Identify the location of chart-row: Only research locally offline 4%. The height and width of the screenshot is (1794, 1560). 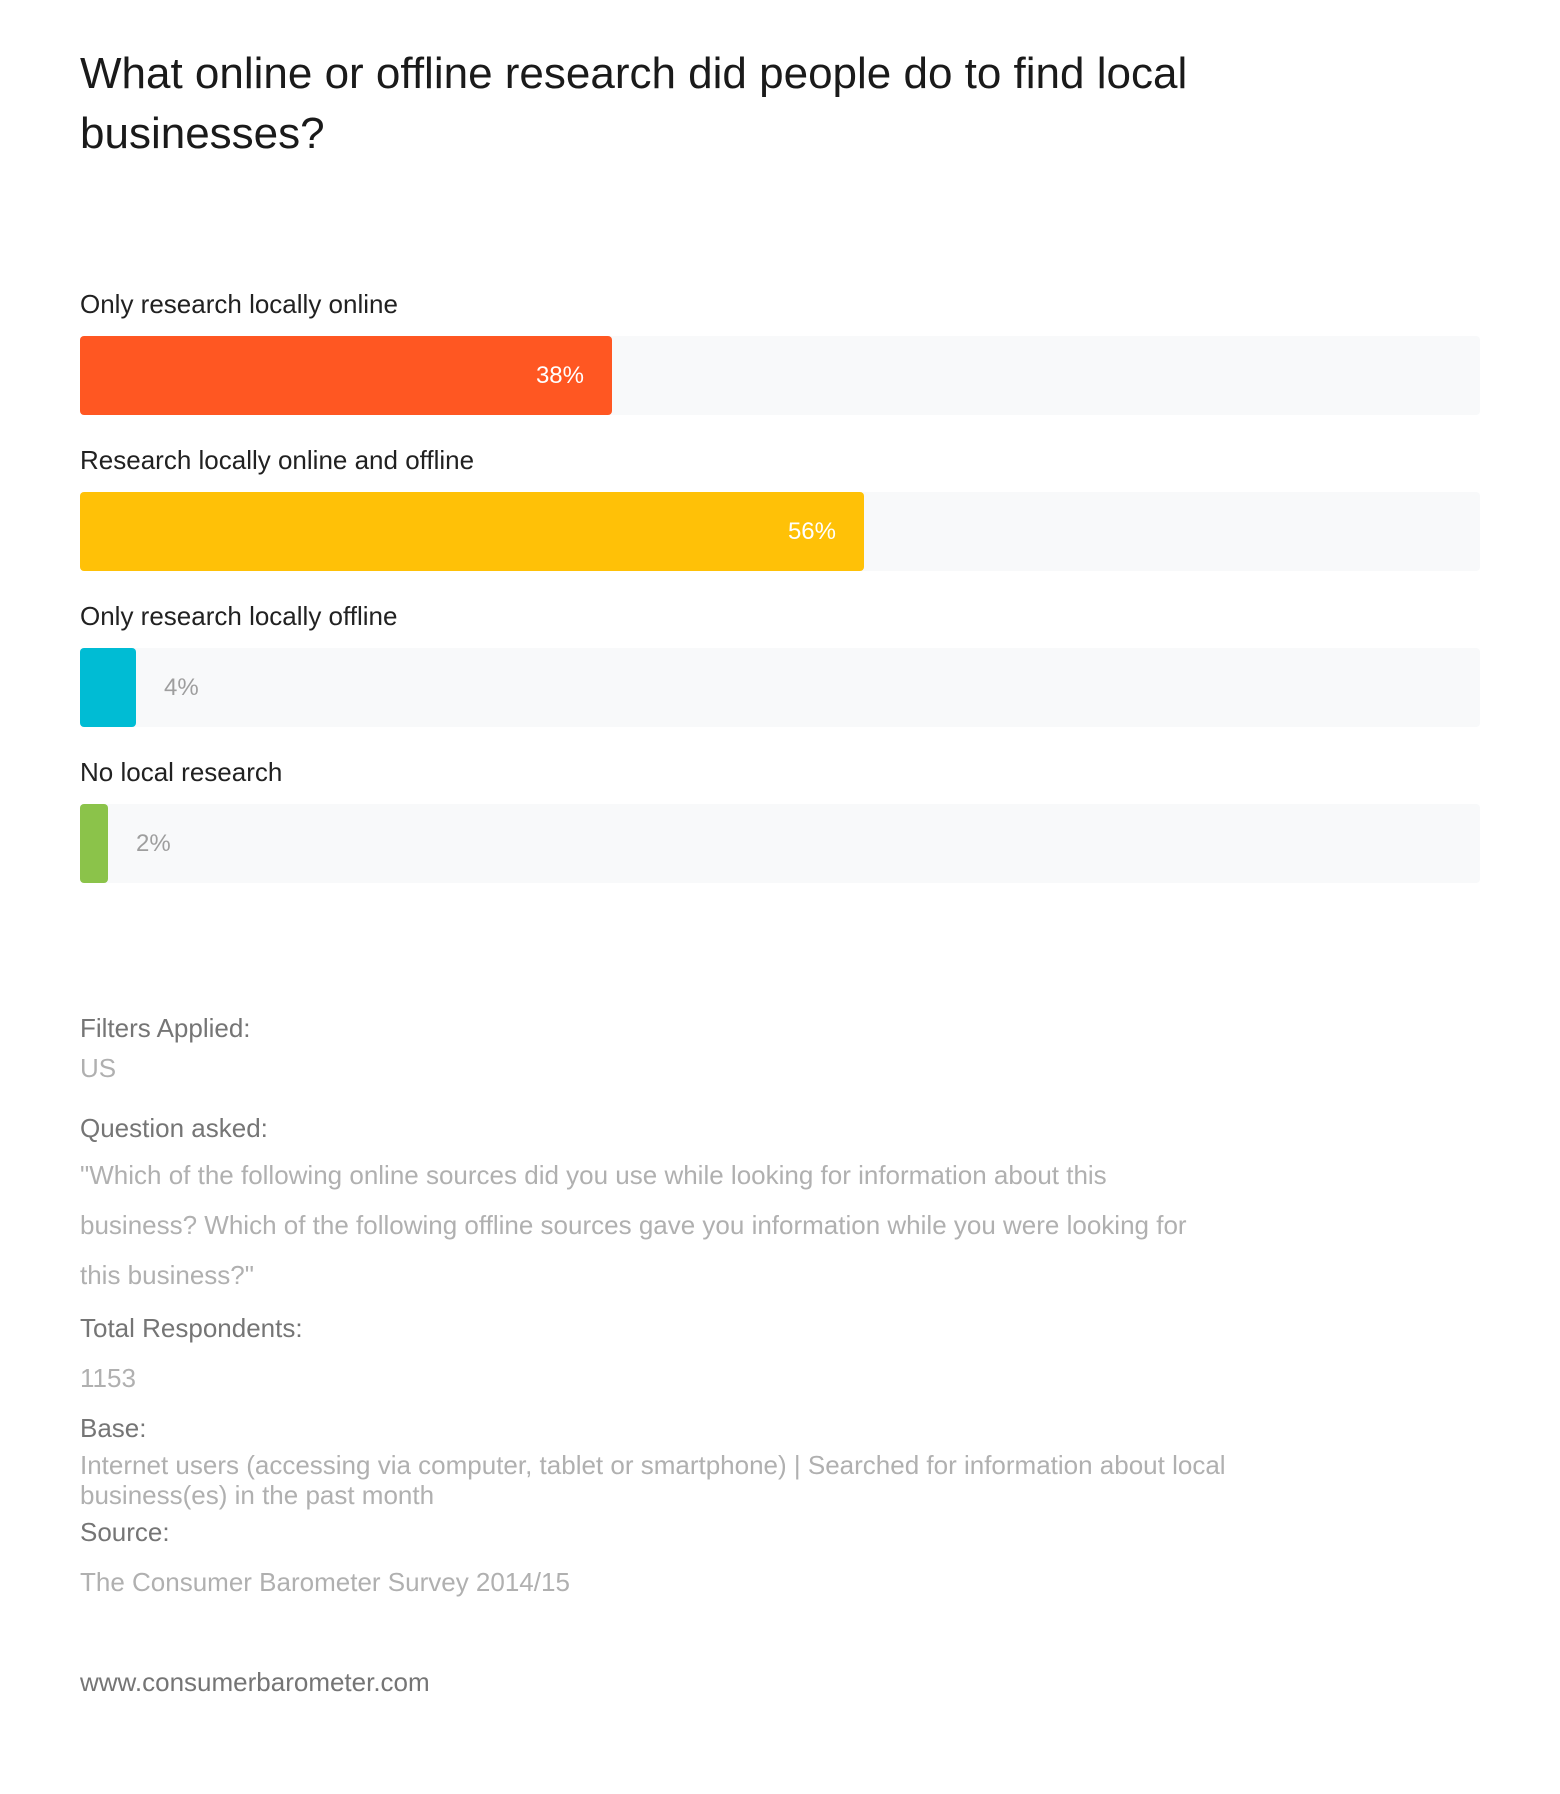
(780, 676).